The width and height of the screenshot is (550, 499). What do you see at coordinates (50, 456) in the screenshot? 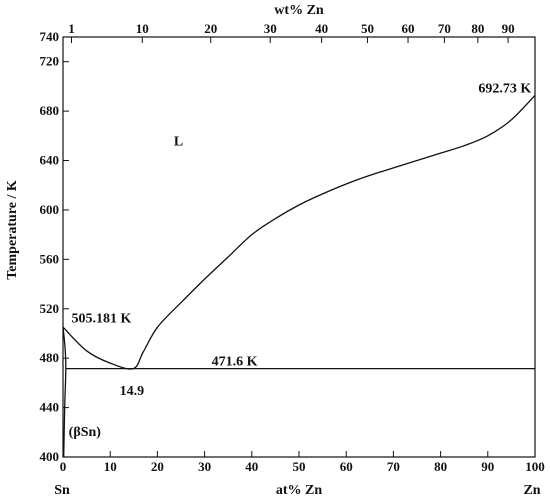
I see `y-tick-label: 400` at bounding box center [50, 456].